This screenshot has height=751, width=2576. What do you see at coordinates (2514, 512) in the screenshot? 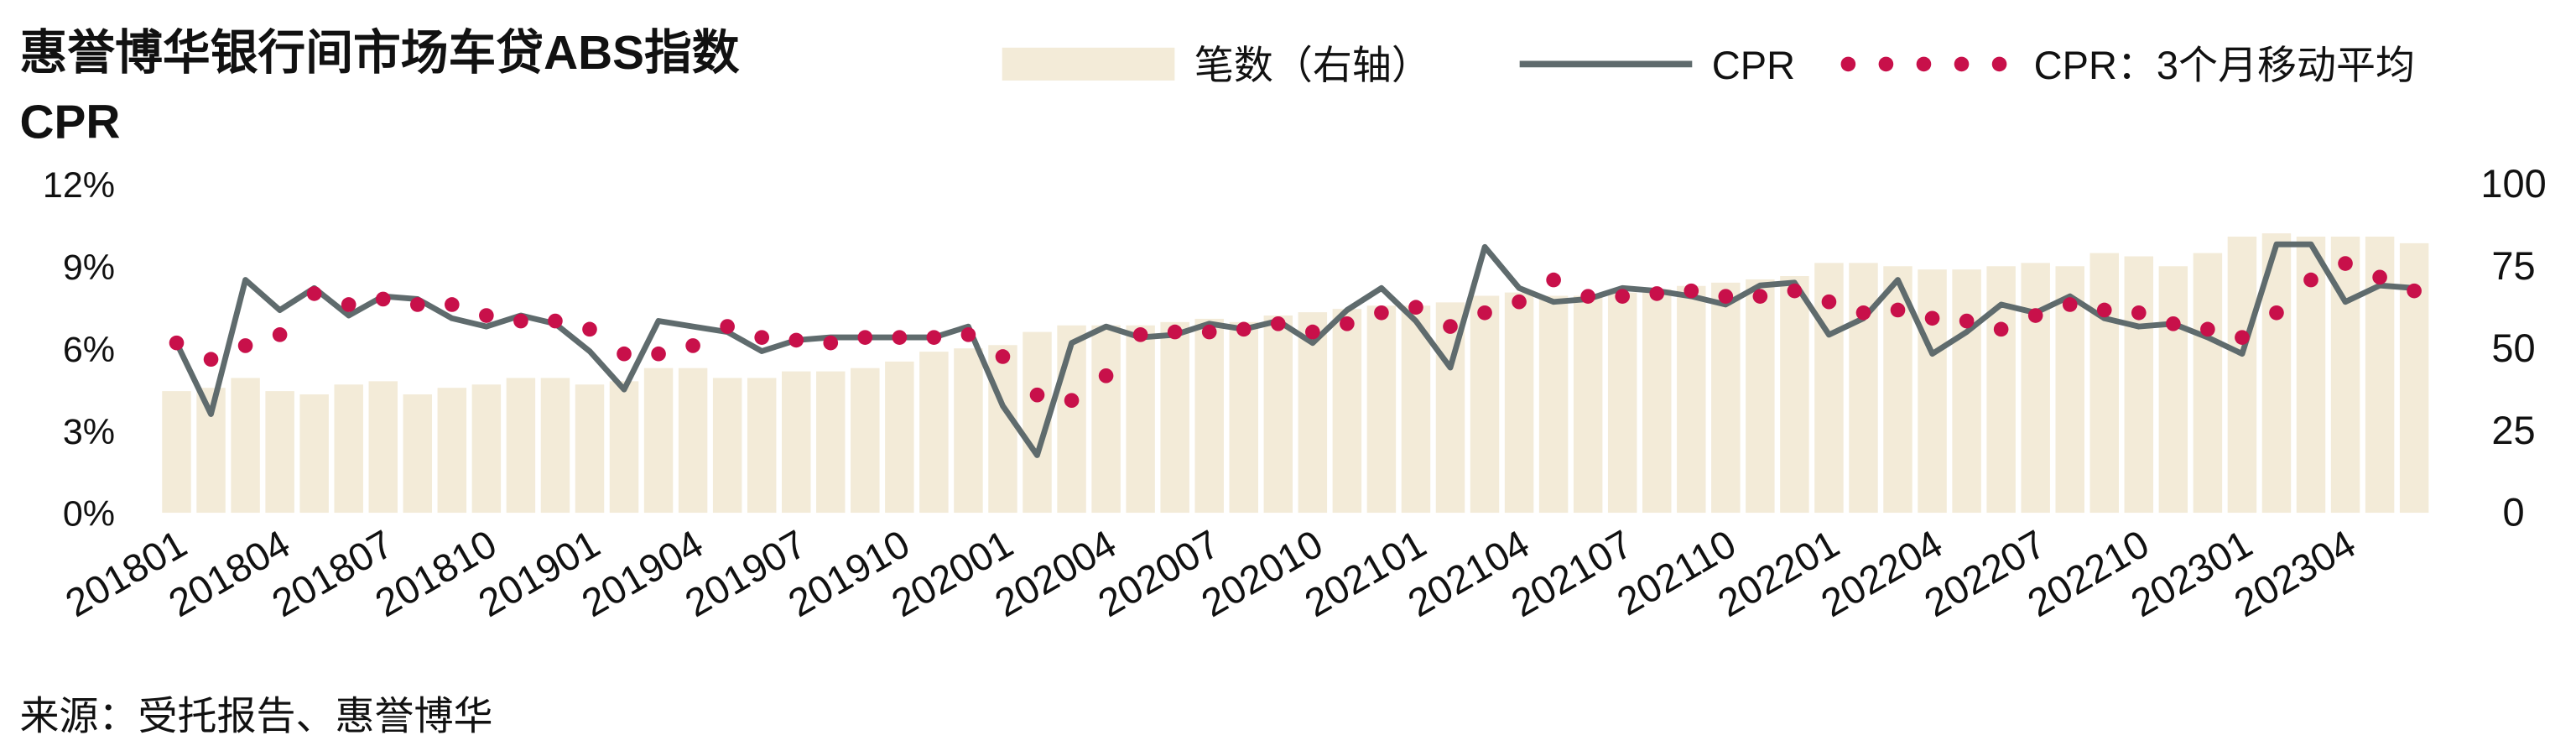
I see `y2-tick-label: 0` at bounding box center [2514, 512].